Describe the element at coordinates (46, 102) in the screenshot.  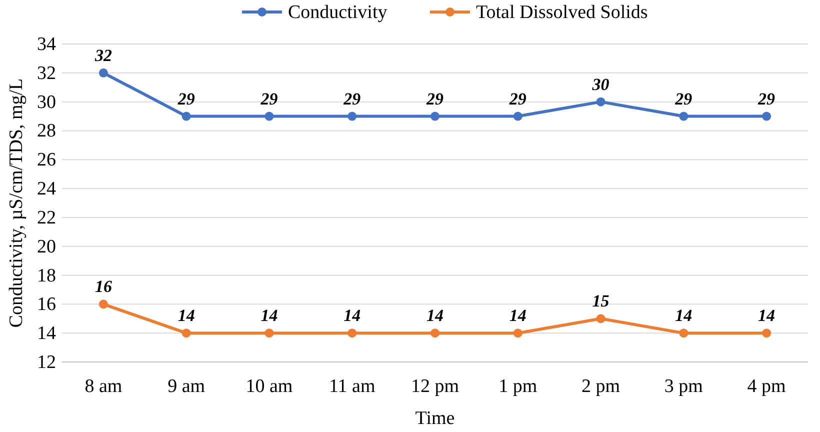
I see `y-tick-label: 30` at that location.